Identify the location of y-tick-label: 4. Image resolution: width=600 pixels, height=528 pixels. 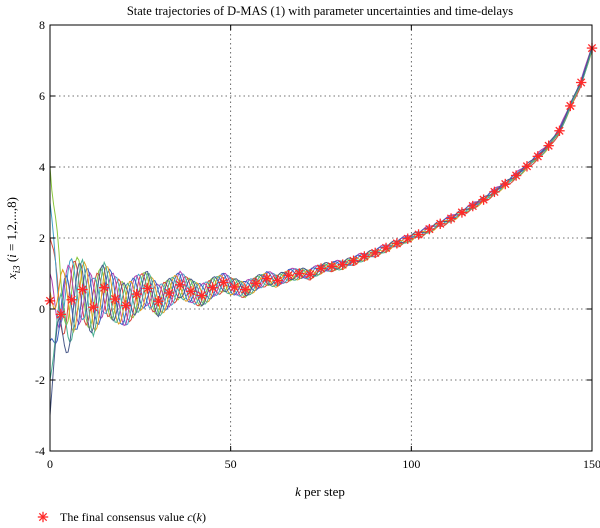
(42, 167).